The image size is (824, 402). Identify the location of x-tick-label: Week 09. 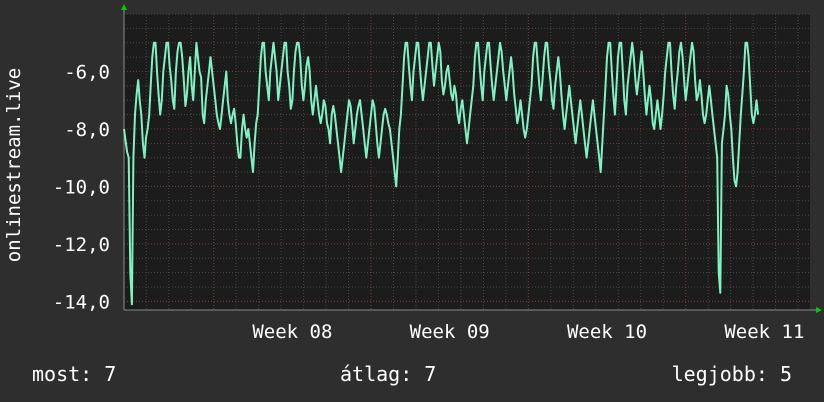
(450, 332).